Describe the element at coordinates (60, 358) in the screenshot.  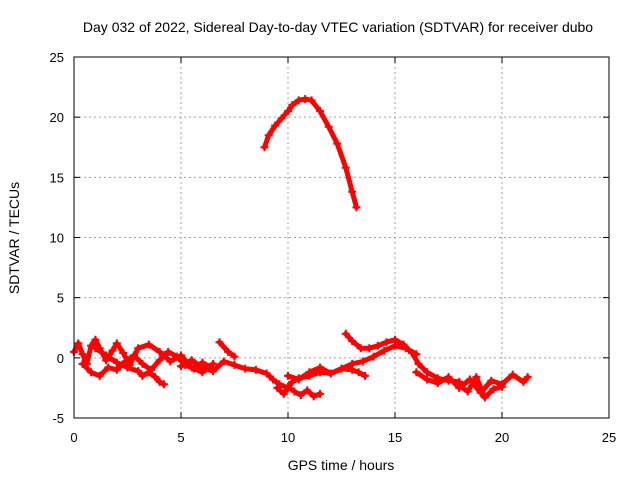
I see `y-tick-label: 0` at that location.